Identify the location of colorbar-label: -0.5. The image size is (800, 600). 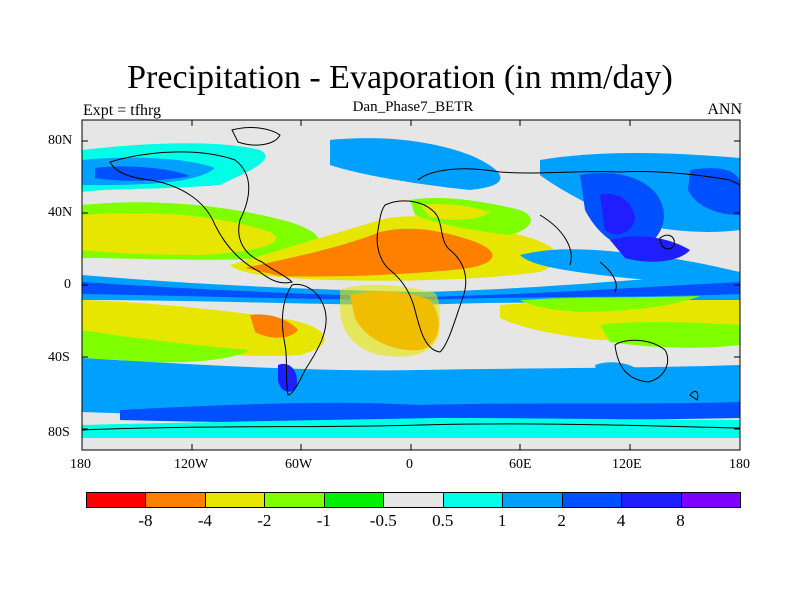
(383, 520).